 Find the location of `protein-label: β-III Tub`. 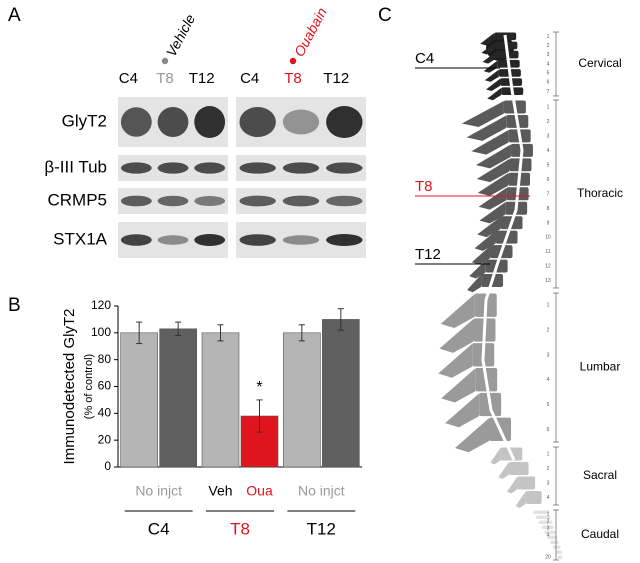

protein-label: β-III Tub is located at coordinates (75, 166).